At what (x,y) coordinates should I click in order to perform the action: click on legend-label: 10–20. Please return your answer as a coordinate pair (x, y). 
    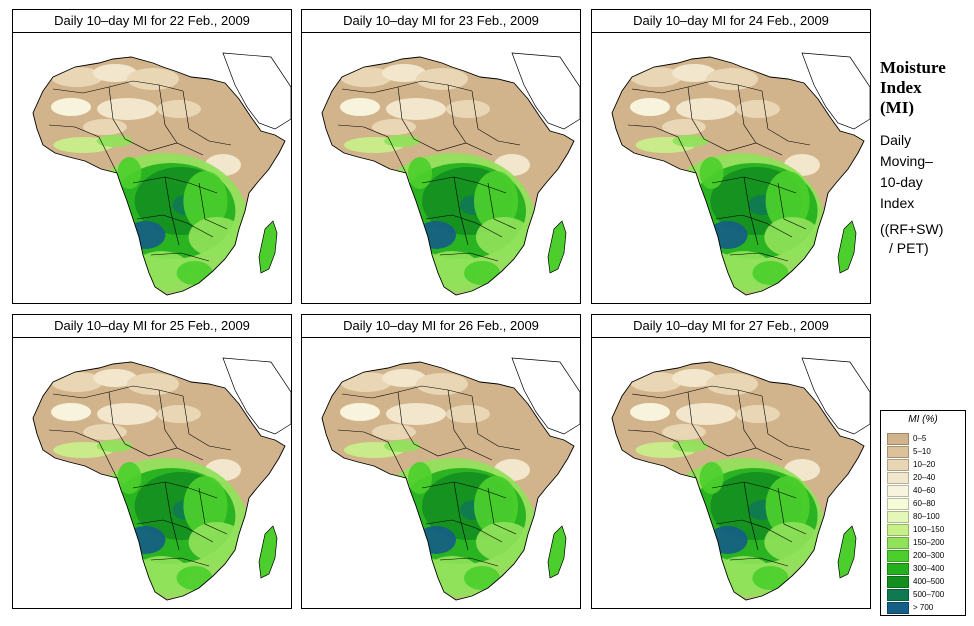
    Looking at the image, I should click on (924, 464).